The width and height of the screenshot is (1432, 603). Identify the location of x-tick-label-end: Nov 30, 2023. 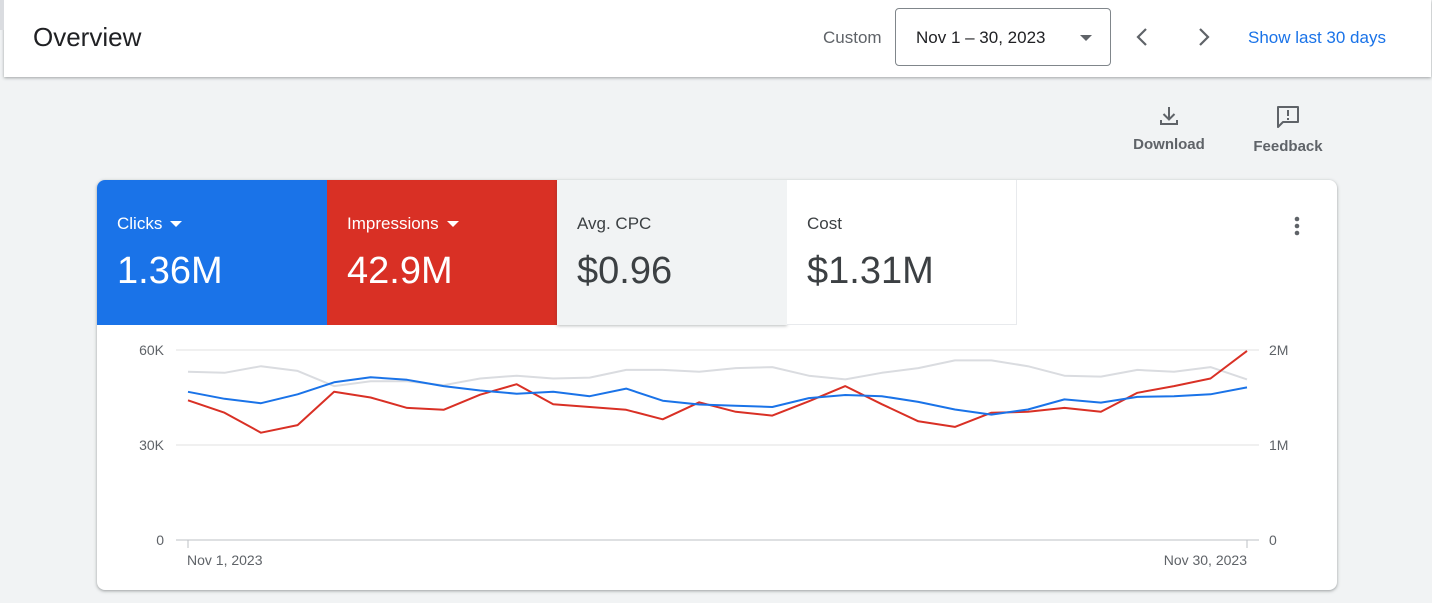
(1205, 560).